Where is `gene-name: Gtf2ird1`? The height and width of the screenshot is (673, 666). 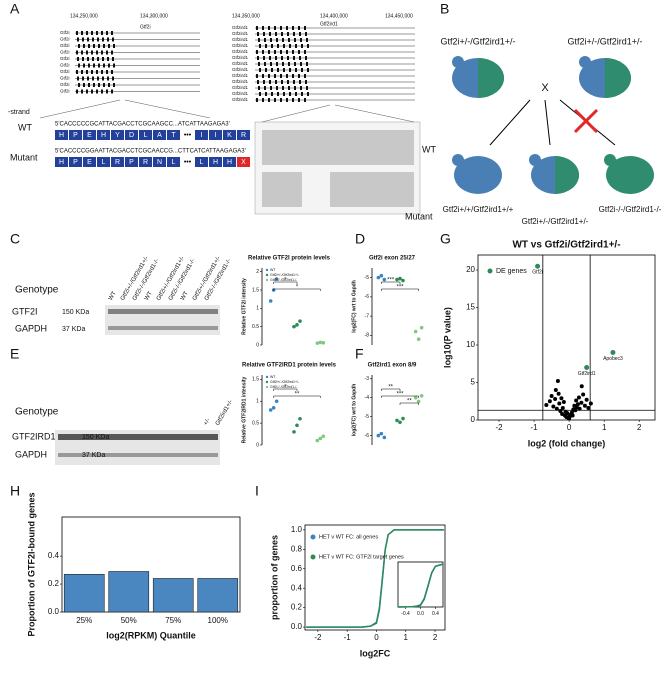
gene-name: Gtf2ird1 is located at coordinates (329, 24).